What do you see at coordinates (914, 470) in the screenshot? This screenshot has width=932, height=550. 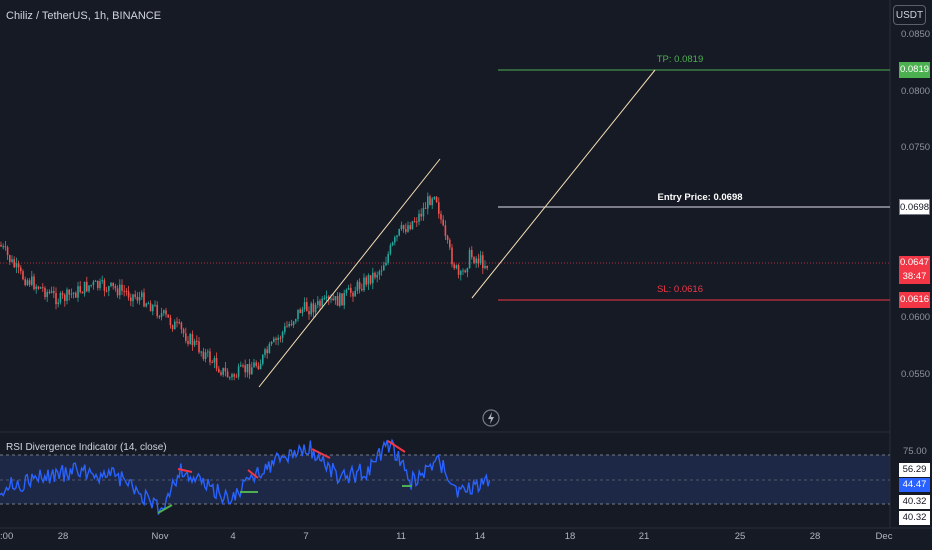 I see `rsi-tag: 56.29` at bounding box center [914, 470].